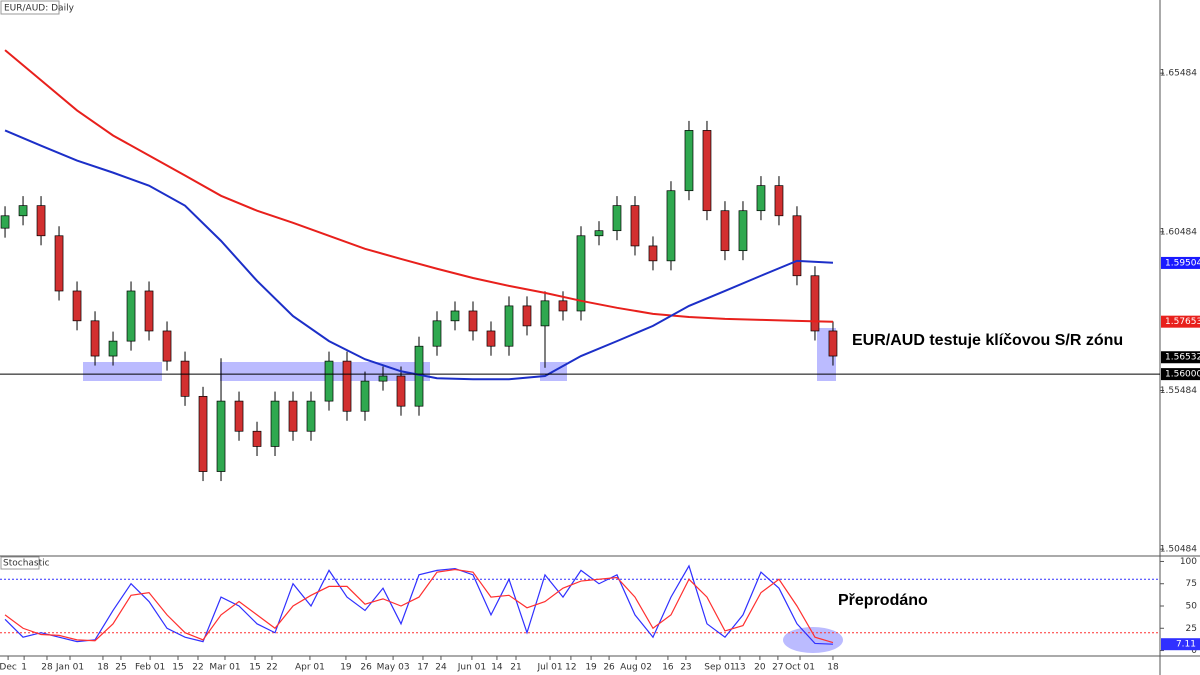 The width and height of the screenshot is (1200, 675). I want to click on x-tick-label: Jan 01, so click(69, 668).